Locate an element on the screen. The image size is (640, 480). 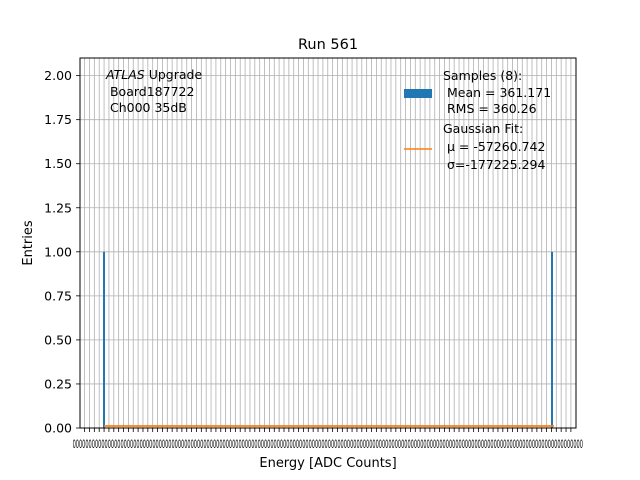
atlas-annotation: ATLAS Upgrade Board187722 Ch000 35dB is located at coordinates (153, 91).